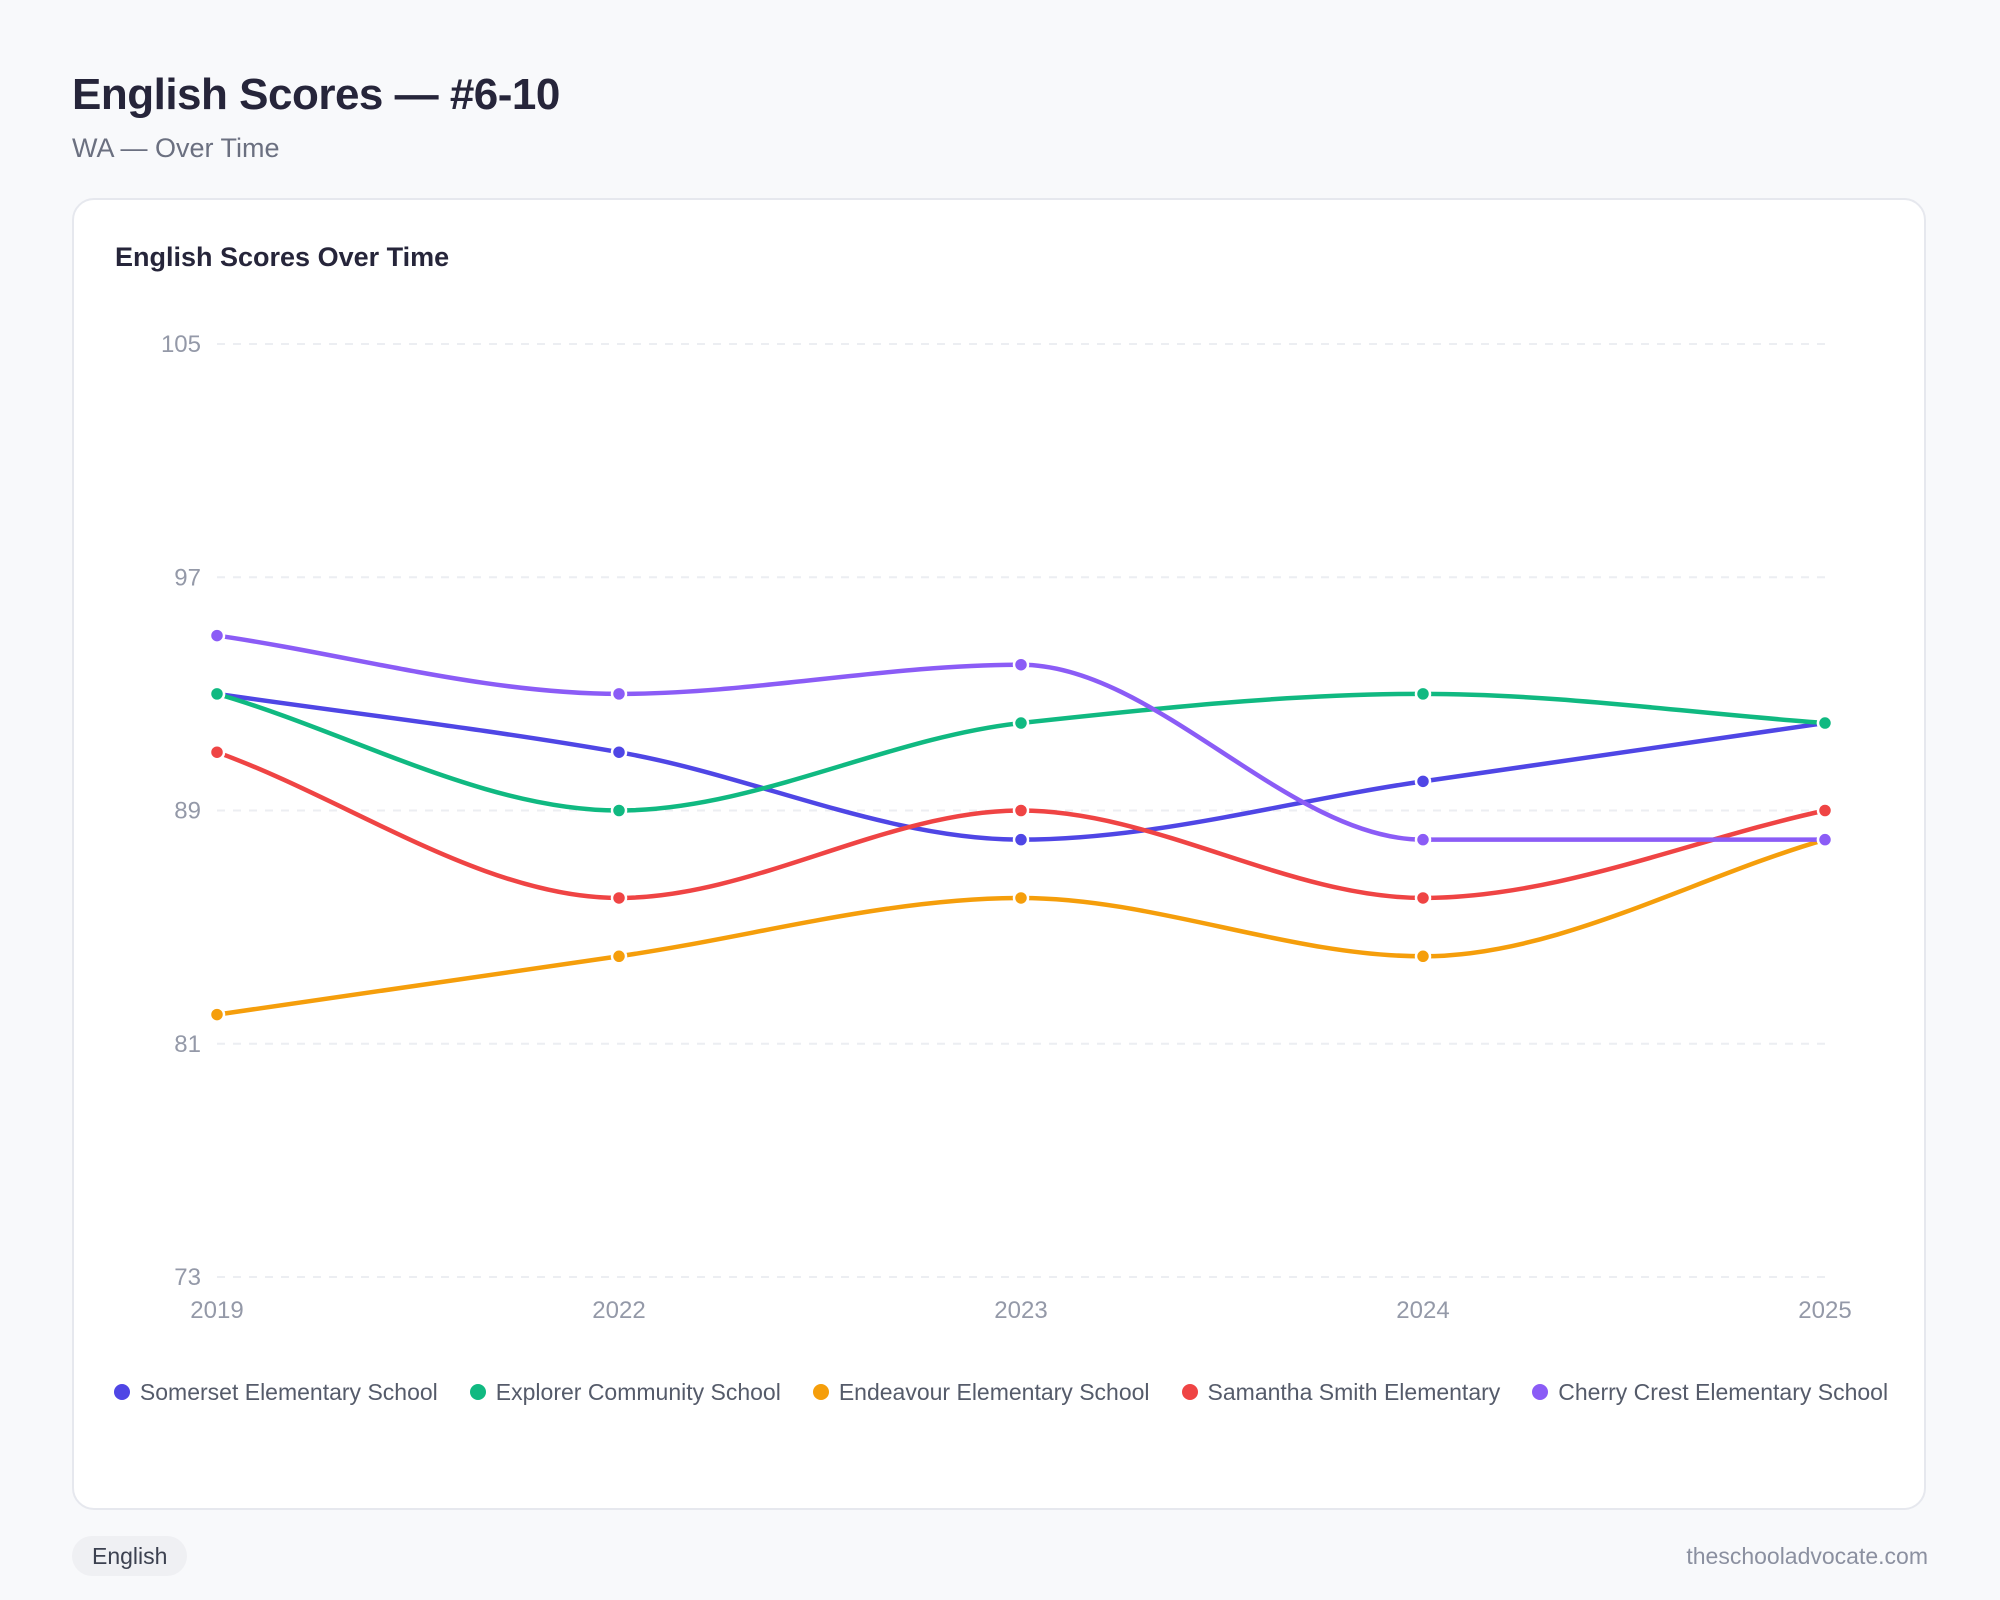  I want to click on x-tick-label: 2019, so click(216, 1310).